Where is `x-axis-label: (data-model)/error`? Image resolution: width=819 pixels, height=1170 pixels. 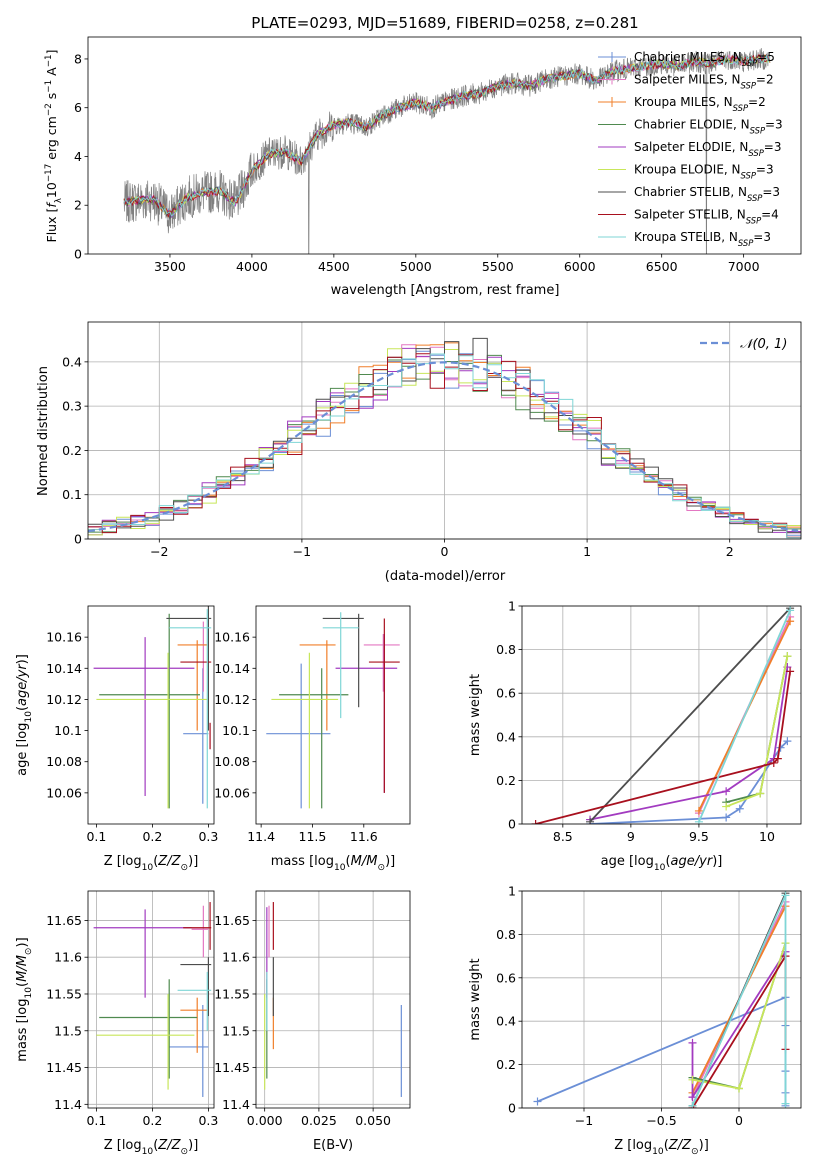 x-axis-label: (data-model)/error is located at coordinates (445, 576).